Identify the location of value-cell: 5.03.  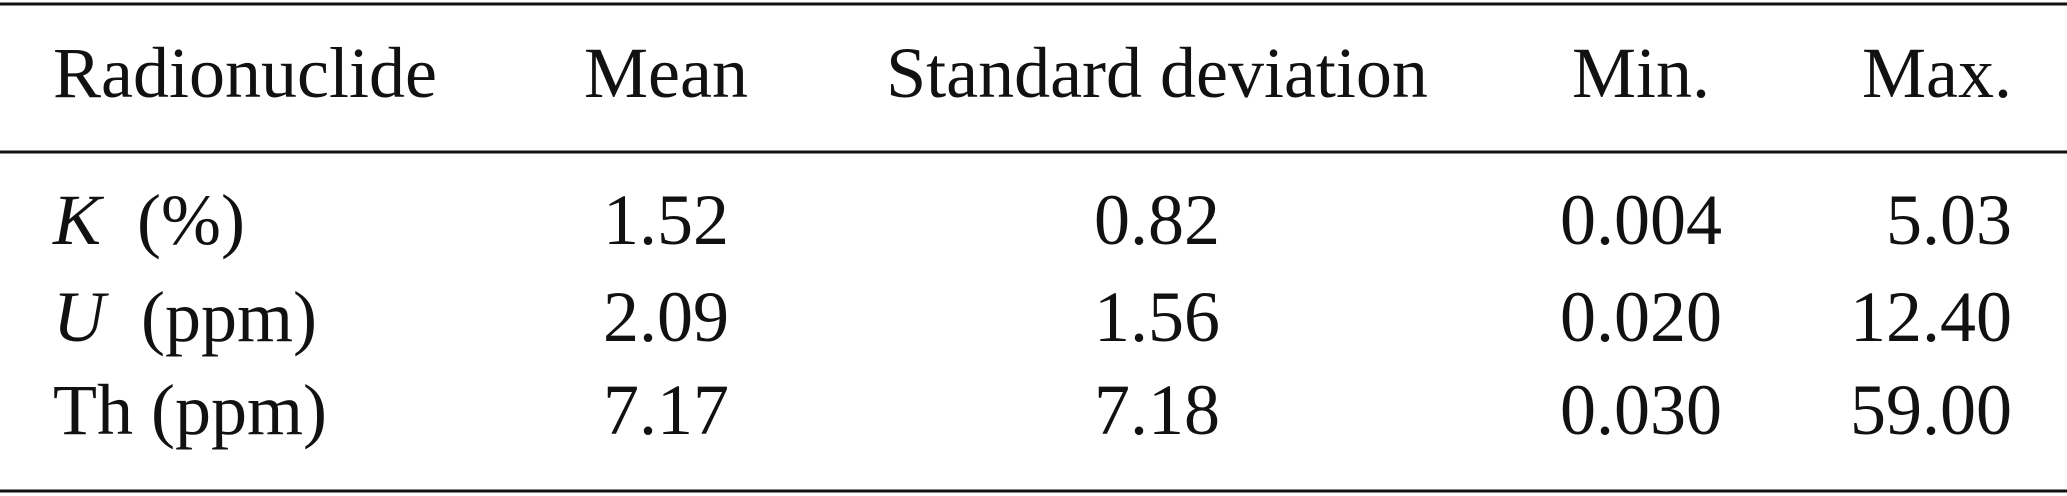
(1949, 220).